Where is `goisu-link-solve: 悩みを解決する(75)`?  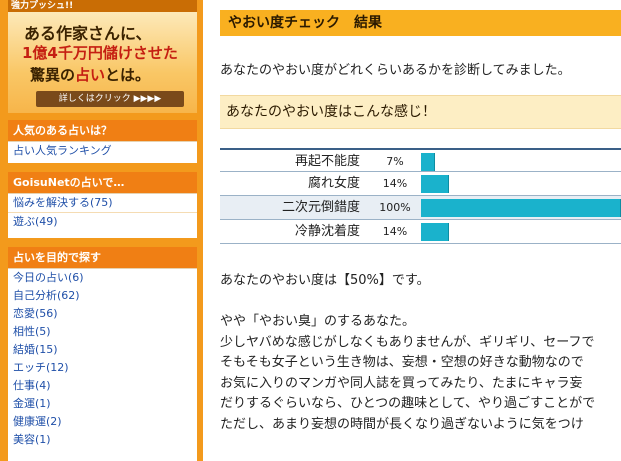 goisu-link-solve: 悩みを解決する(75) is located at coordinates (102, 203).